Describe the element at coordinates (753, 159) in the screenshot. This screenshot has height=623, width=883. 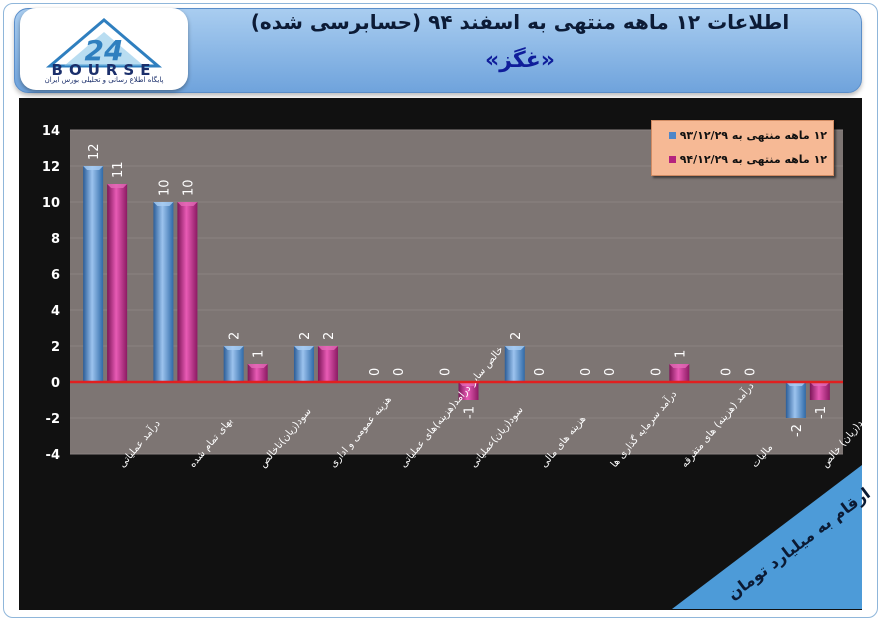
I see `legend-label-series-2: ۱۲ ماهه منتهی به ۹۴/۱۲/۲۹` at that location.